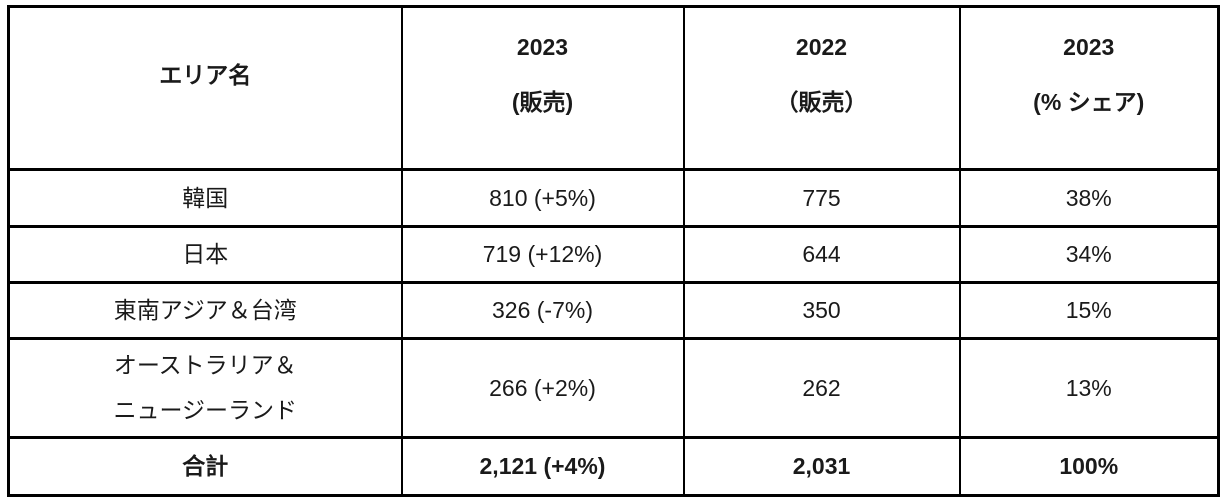  What do you see at coordinates (542, 198) in the screenshot?
I see `cell-sales-2023: 810 (+5%)` at bounding box center [542, 198].